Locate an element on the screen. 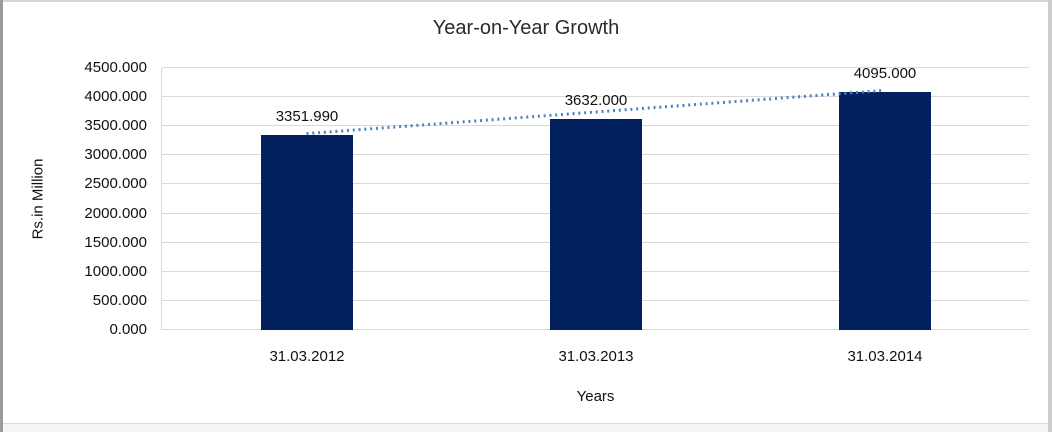  frame-border-right is located at coordinates (1050, 216).